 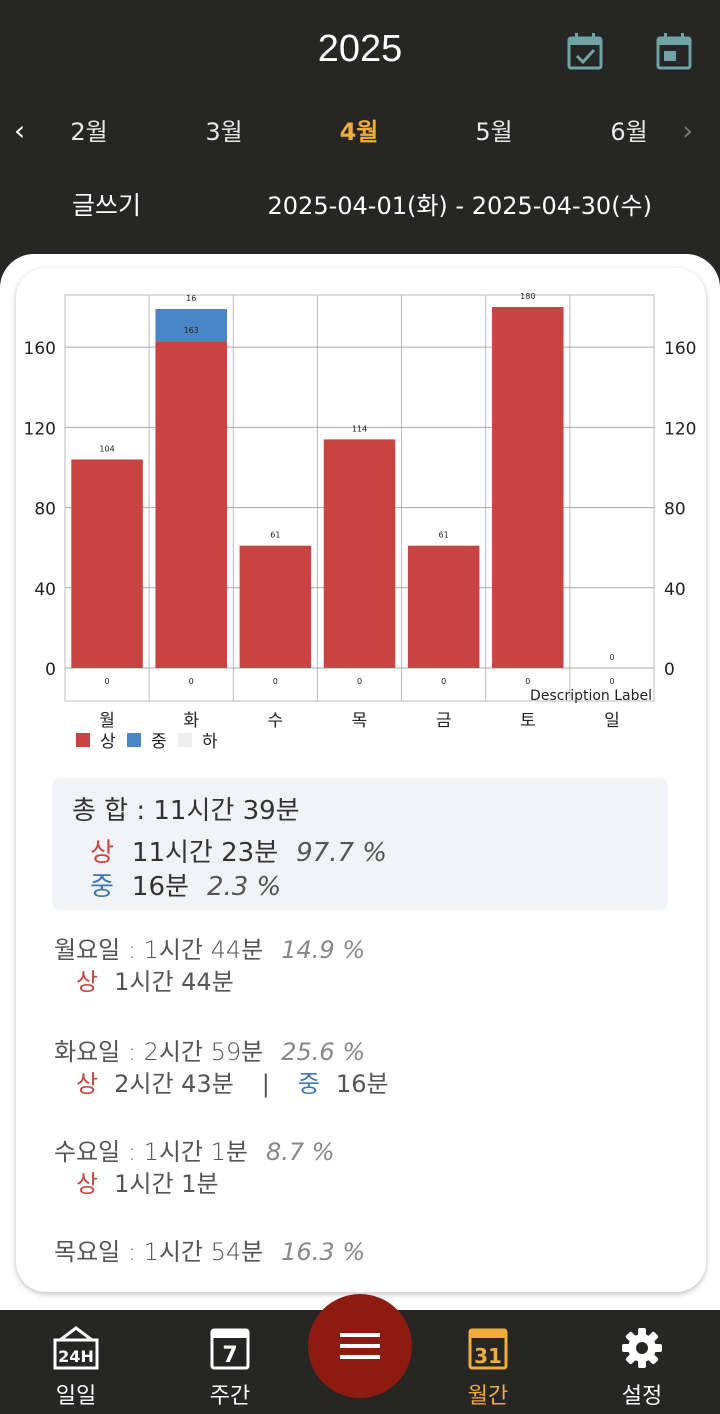 I want to click on legend-label: 중, so click(x=159, y=742).